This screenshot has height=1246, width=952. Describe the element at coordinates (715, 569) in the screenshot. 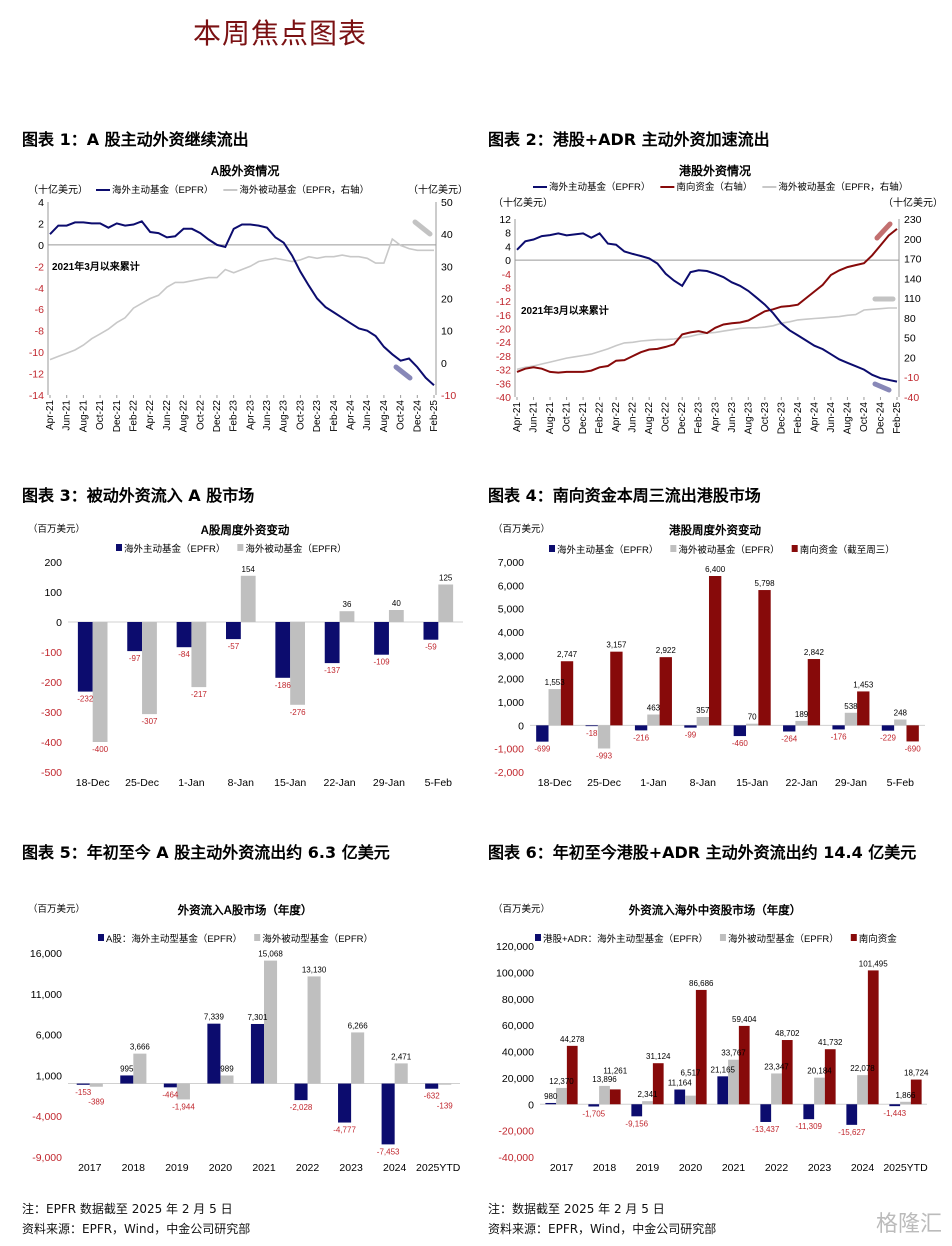

I see `data-label: 6,400` at that location.